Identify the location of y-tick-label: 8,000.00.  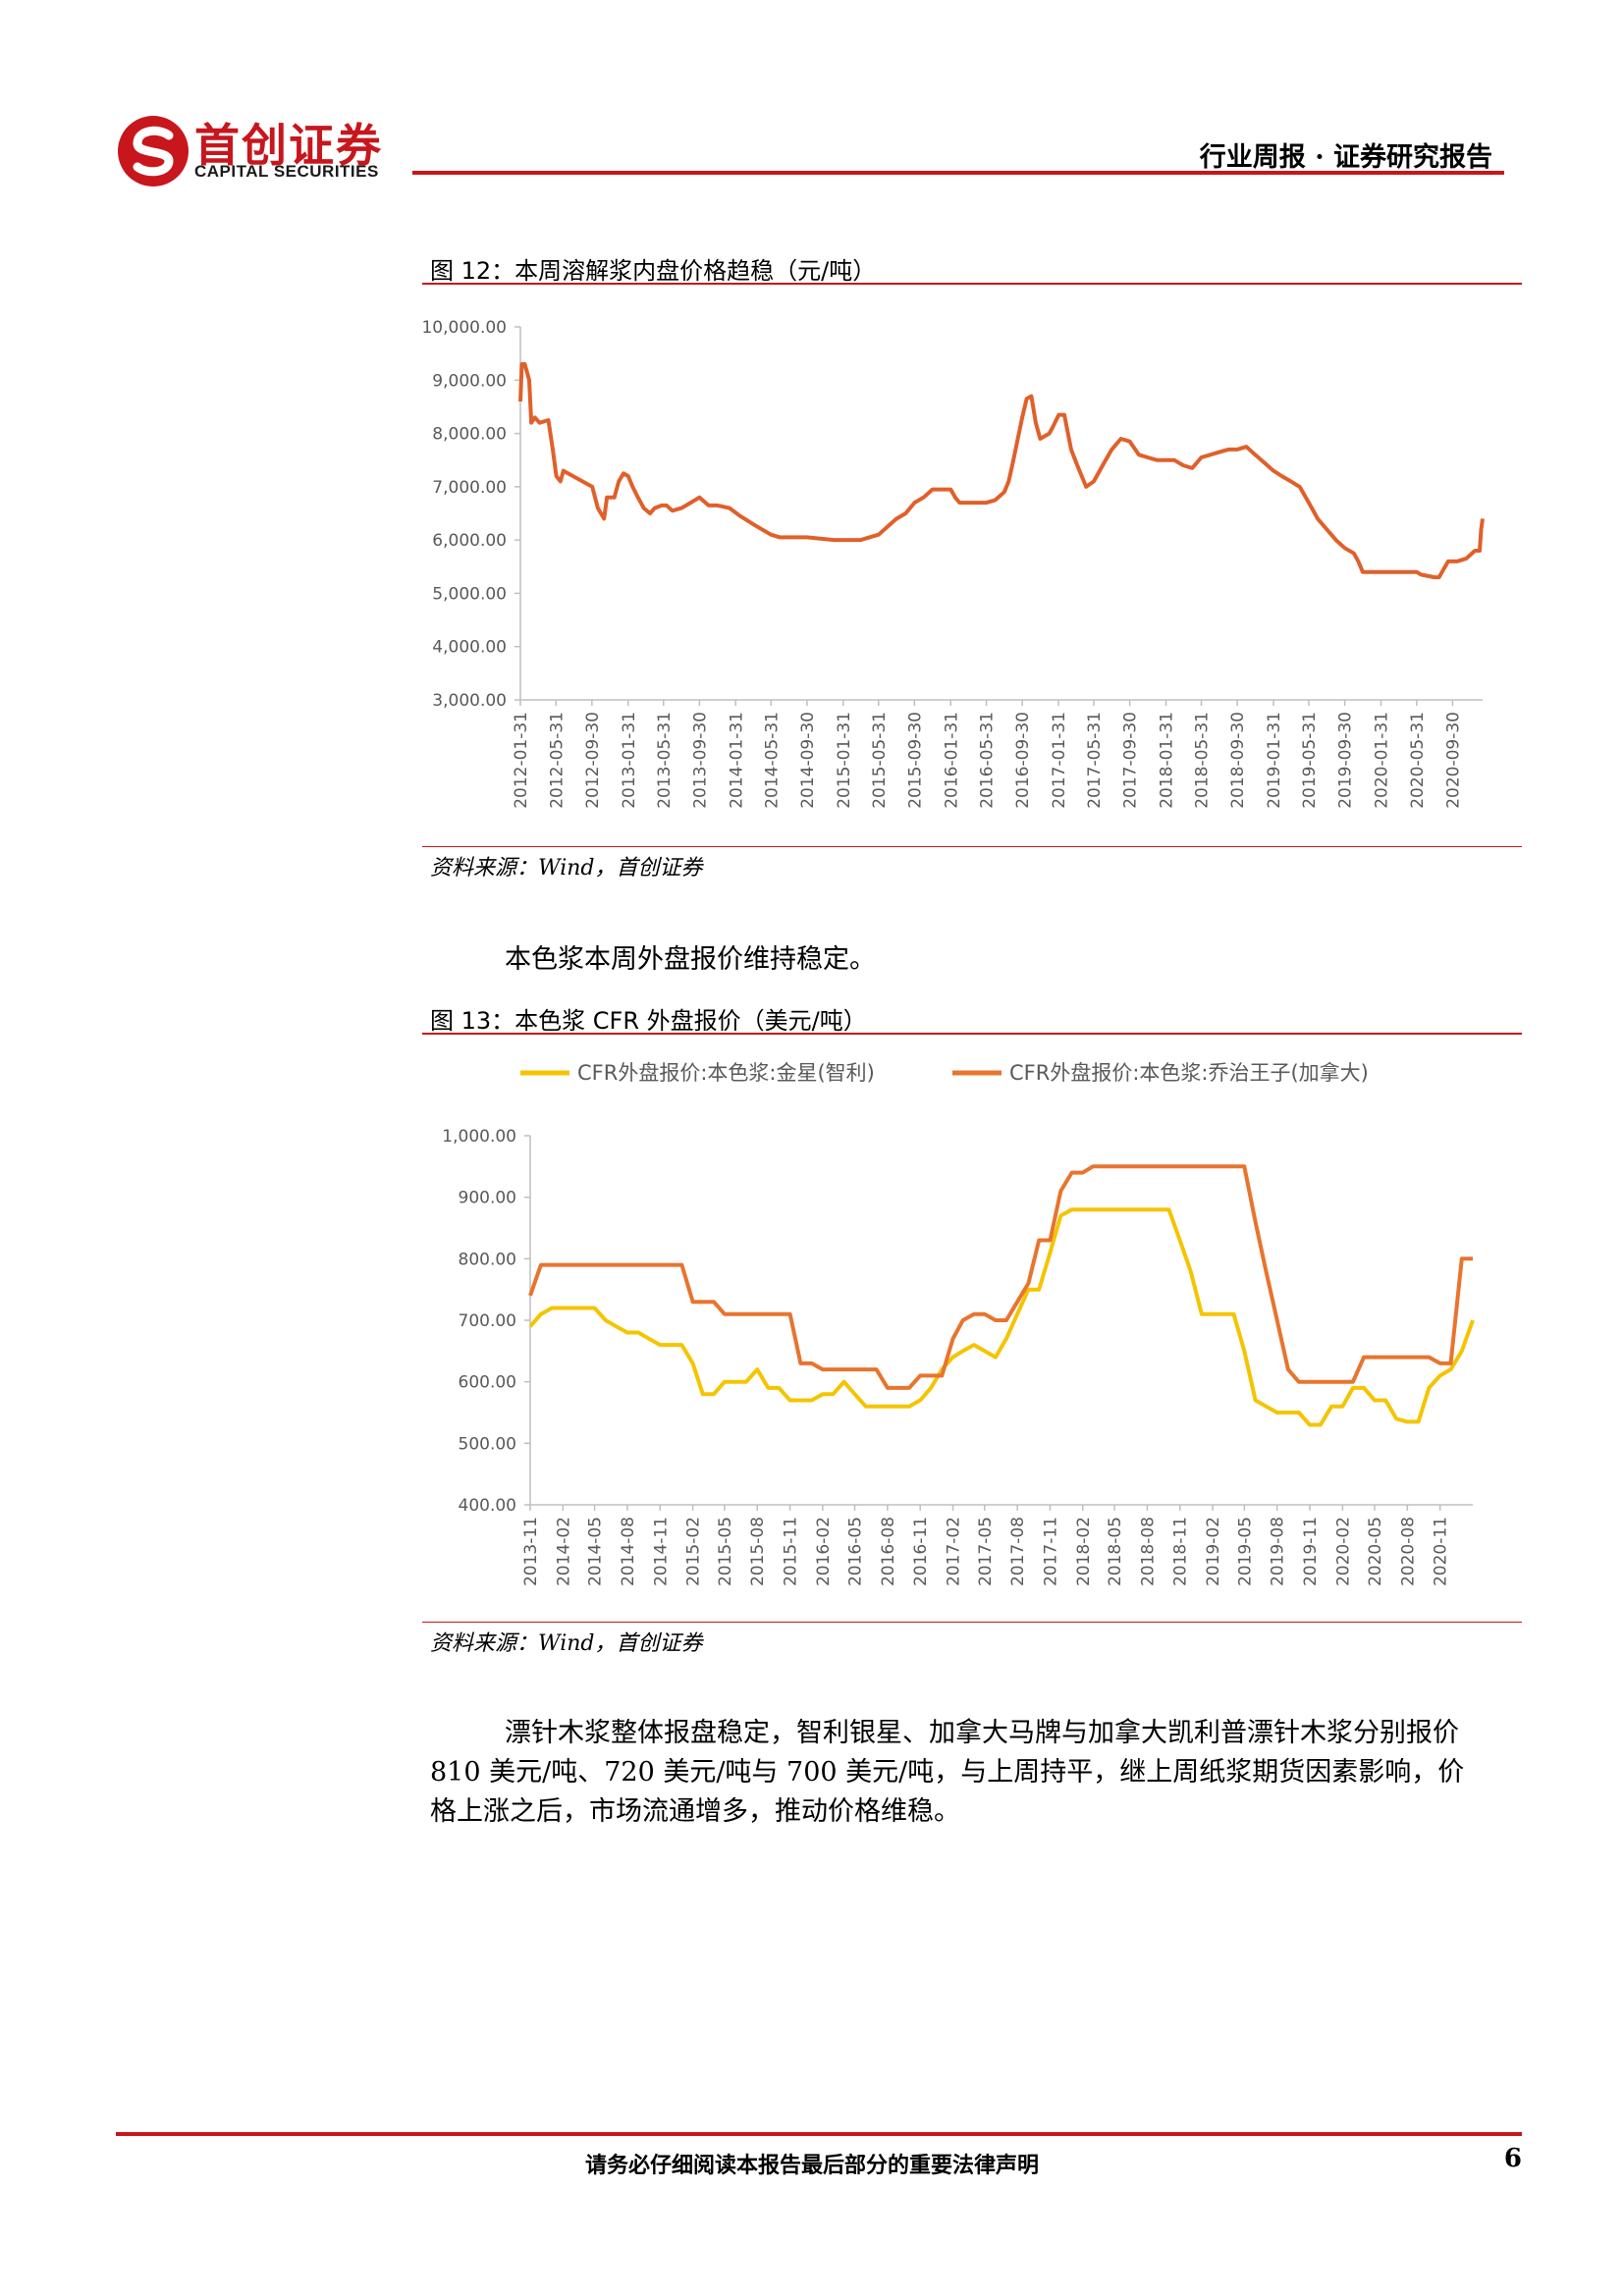
(469, 435).